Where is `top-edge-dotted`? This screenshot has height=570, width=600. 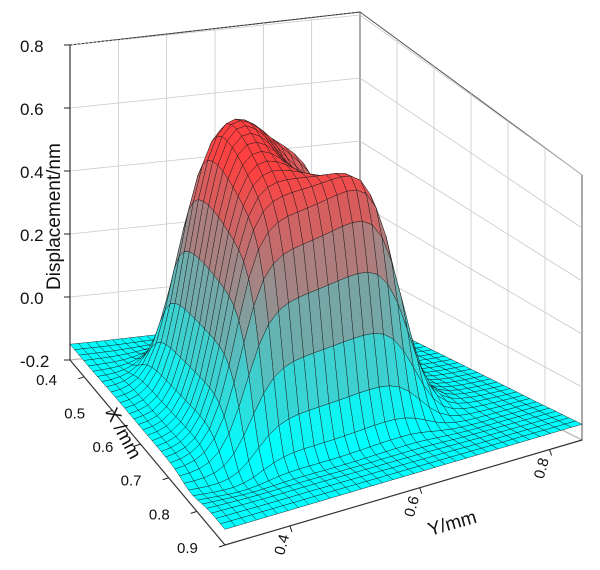 top-edge-dotted is located at coordinates (215, 28).